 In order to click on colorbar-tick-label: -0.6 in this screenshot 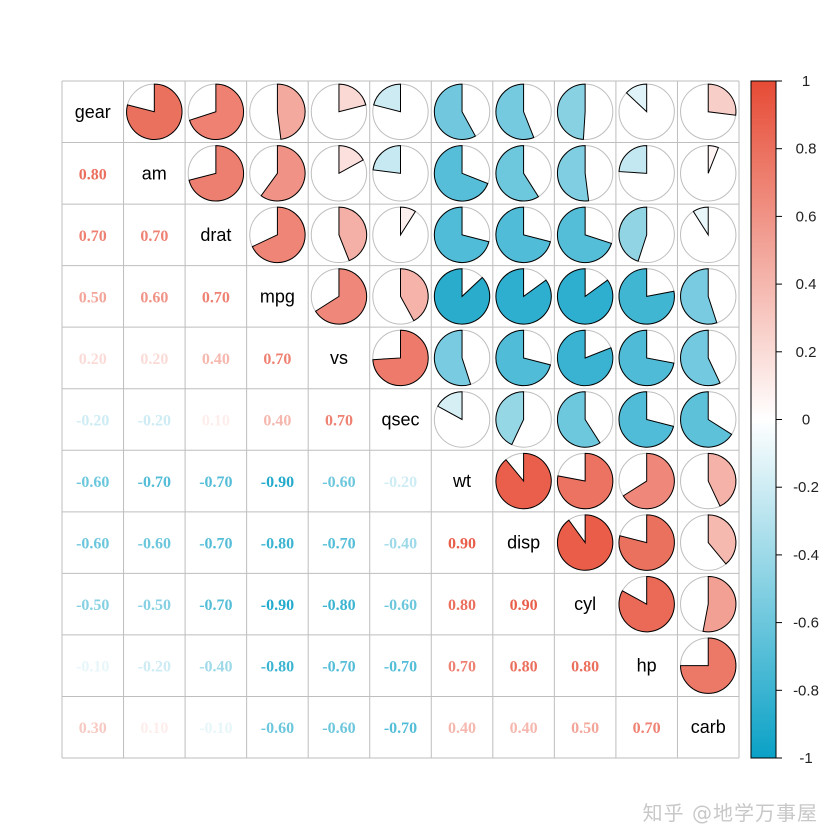, I will do `click(806, 623)`.